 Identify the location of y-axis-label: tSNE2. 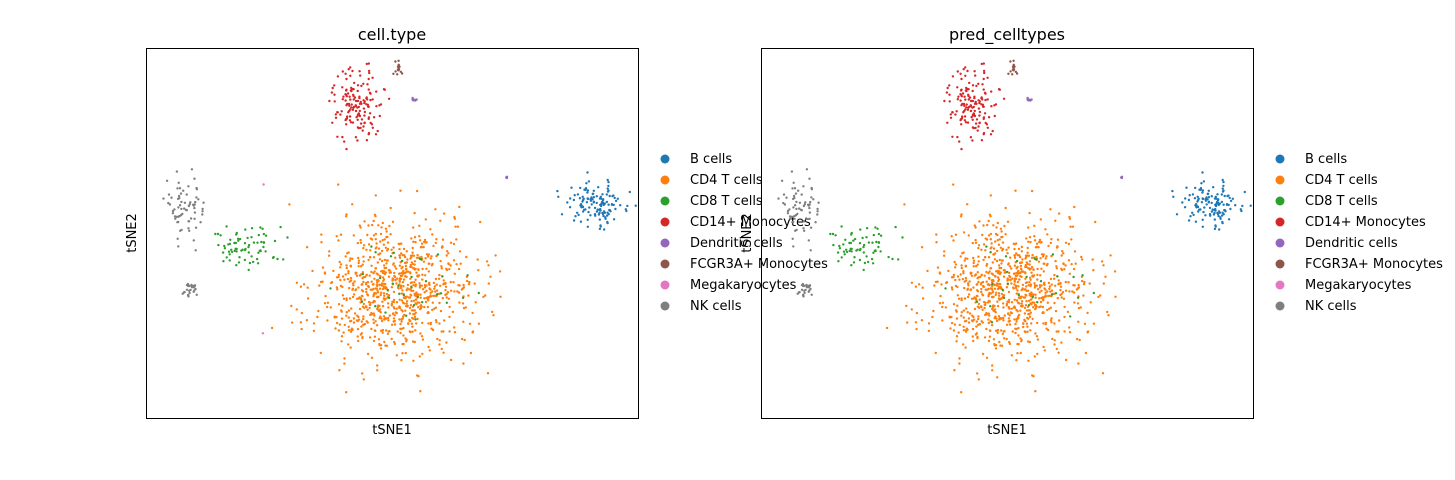
(132, 233).